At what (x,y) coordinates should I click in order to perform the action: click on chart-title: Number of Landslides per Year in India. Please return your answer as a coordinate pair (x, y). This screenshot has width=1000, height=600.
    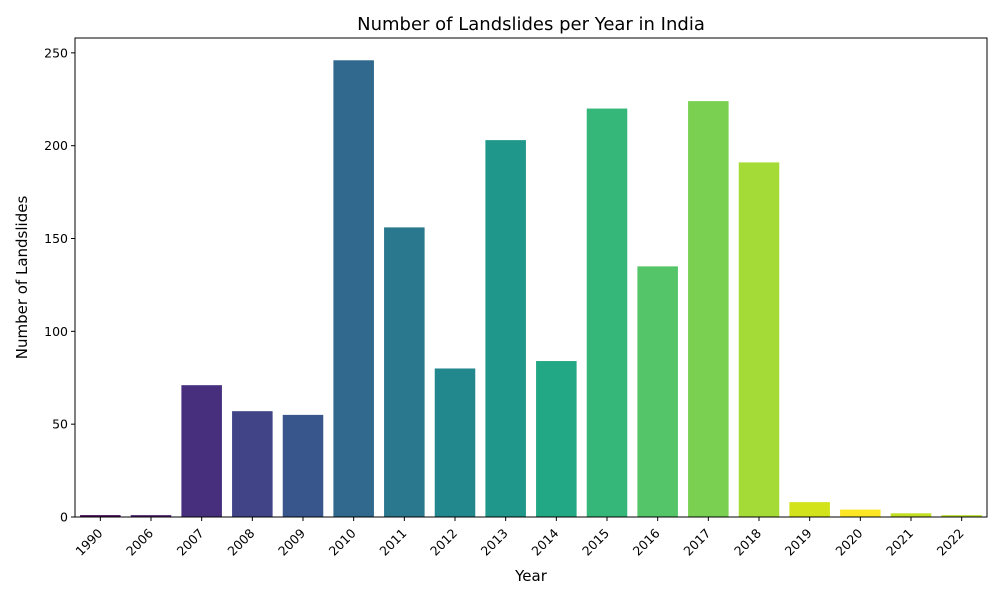
    Looking at the image, I should click on (531, 24).